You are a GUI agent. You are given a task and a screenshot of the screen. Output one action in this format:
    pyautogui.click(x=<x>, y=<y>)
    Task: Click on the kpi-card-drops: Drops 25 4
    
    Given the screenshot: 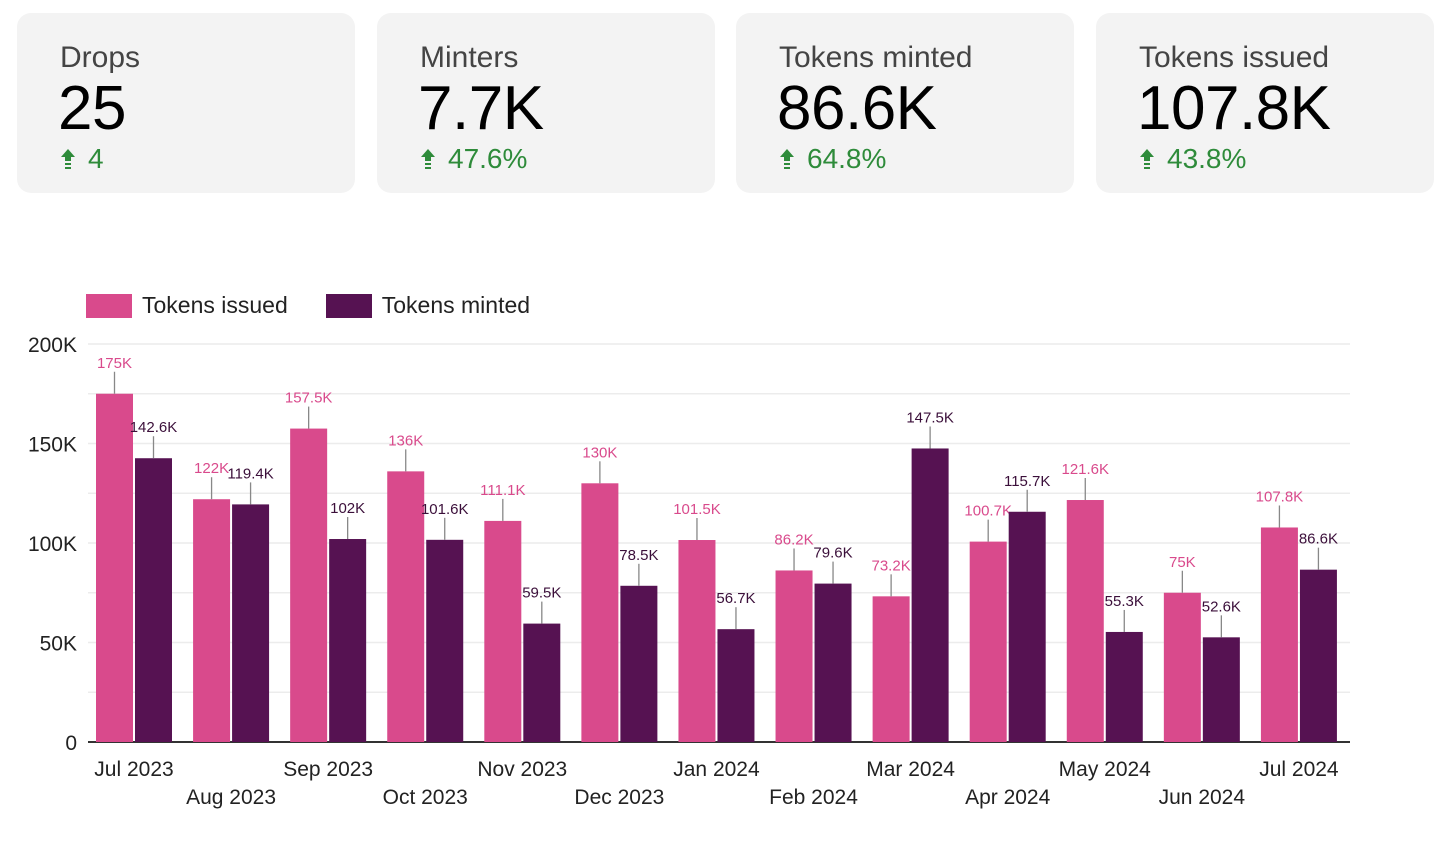 What is the action you would take?
    pyautogui.click(x=186, y=103)
    